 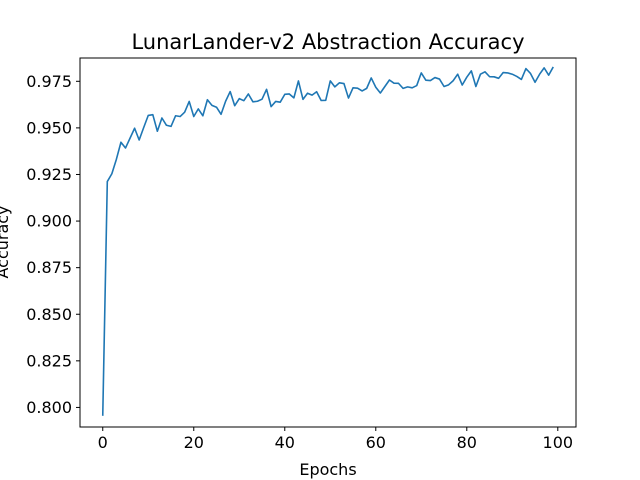 I want to click on y-tick-label: 0.850, so click(x=49, y=314).